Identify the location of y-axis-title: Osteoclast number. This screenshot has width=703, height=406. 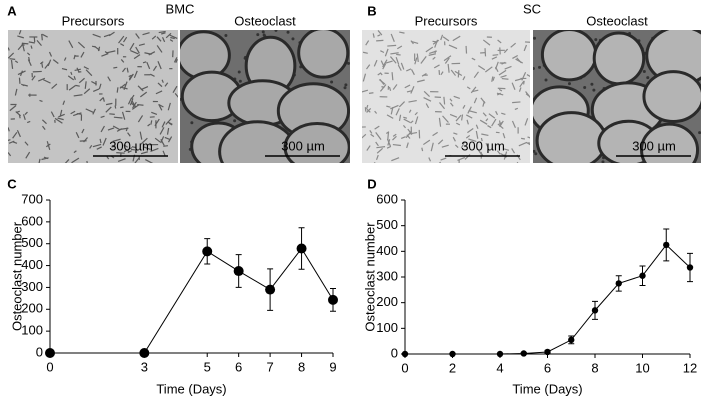
(369, 277).